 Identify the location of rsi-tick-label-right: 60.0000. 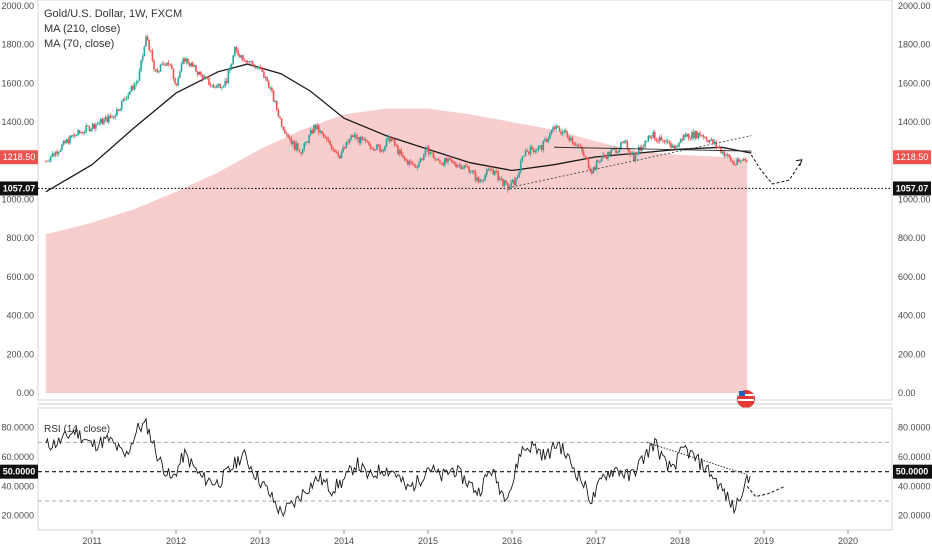
(914, 457).